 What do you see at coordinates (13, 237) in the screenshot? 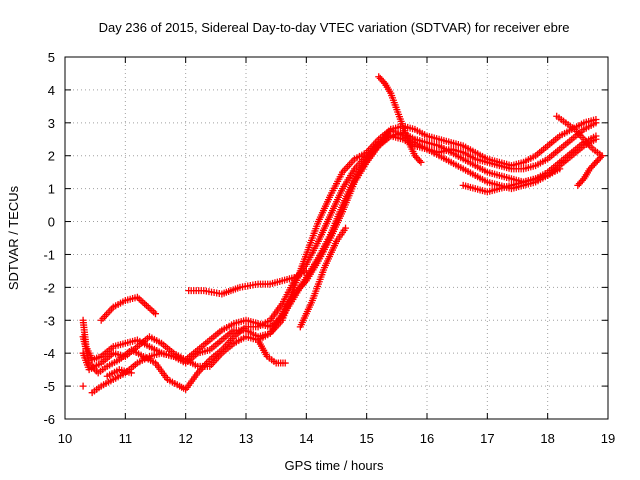
I see `y-axis-label: SDTVAR / TECUs` at bounding box center [13, 237].